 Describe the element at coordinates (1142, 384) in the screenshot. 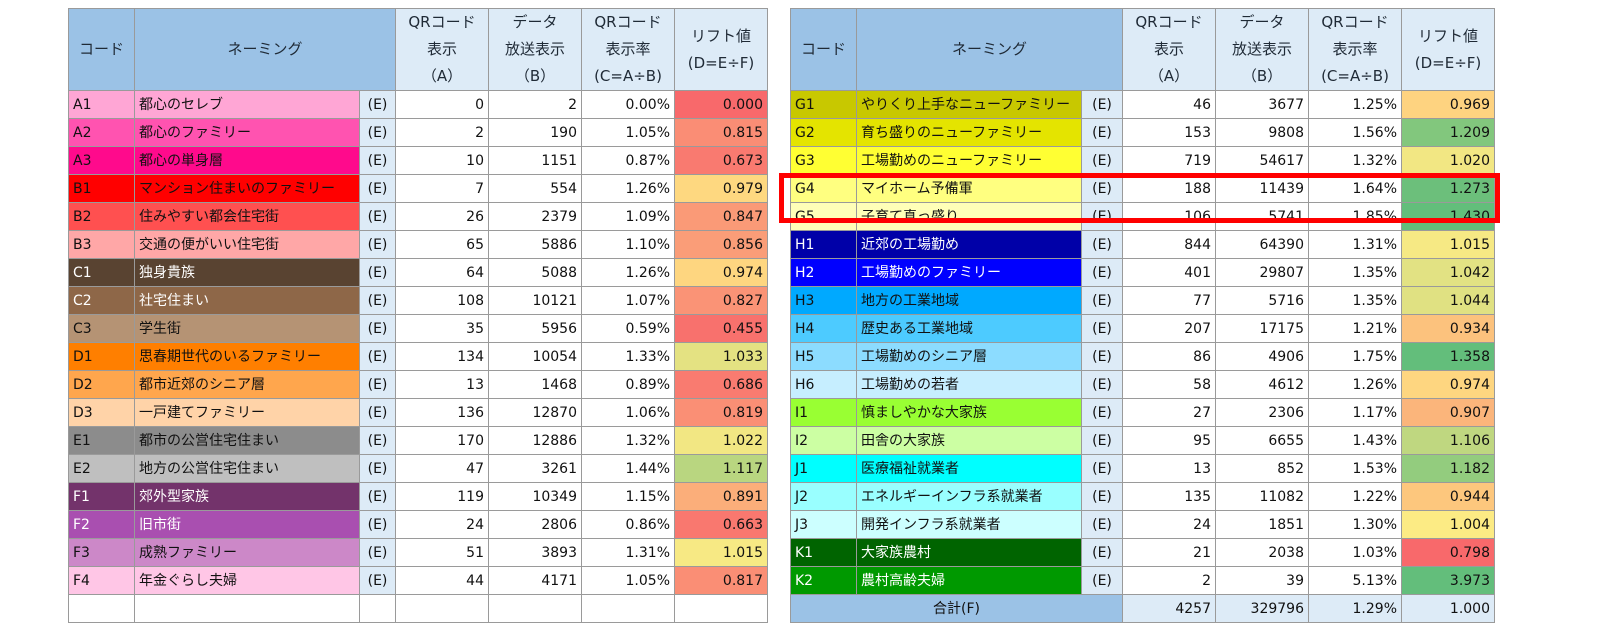

I see `table-row: H6 工場勤めの若者 (E) 58 4612 1.26% 0.974` at that location.